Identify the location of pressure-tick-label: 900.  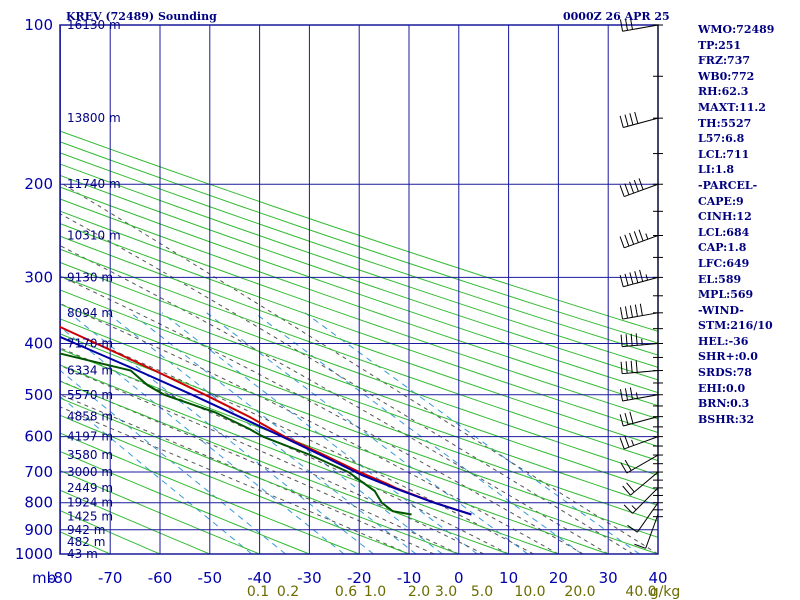
(38, 530).